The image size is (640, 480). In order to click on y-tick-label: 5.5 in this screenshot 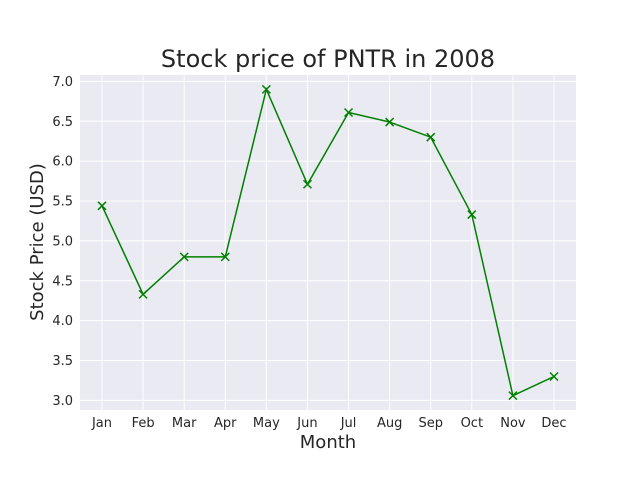, I will do `click(62, 202)`.